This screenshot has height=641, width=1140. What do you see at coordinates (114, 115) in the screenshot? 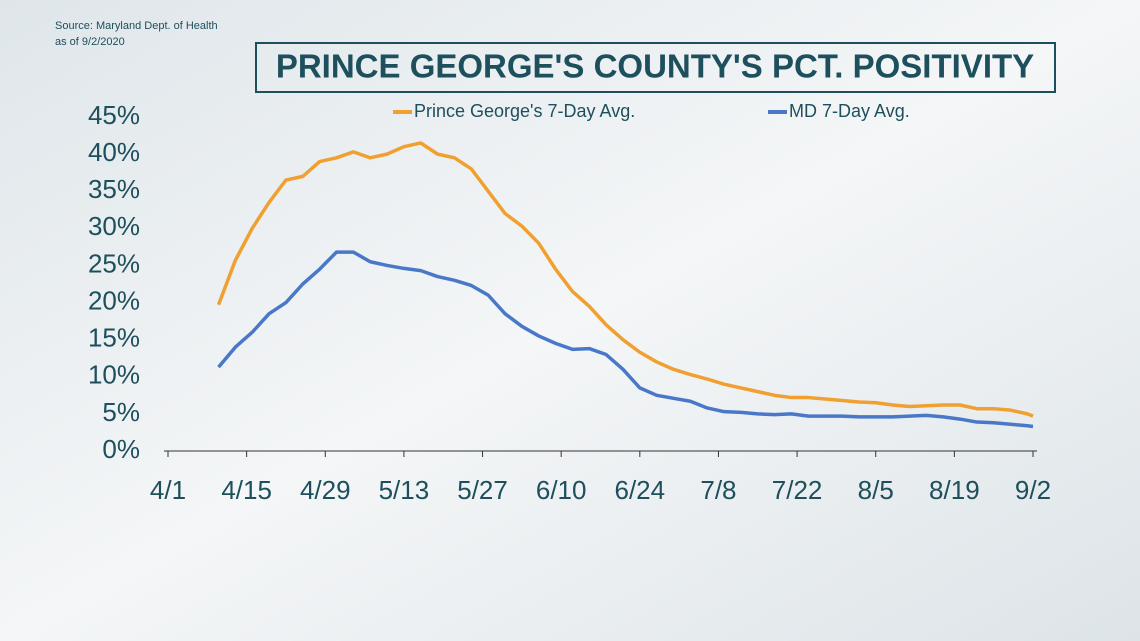
I see `y-tick-label: 45%` at bounding box center [114, 115].